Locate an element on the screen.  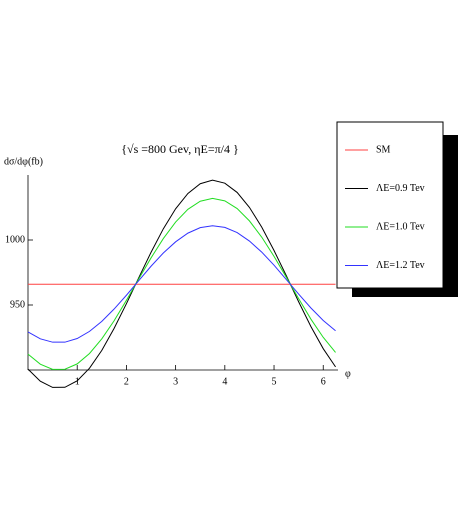
y-tick-label: 950 is located at coordinates (17, 304).